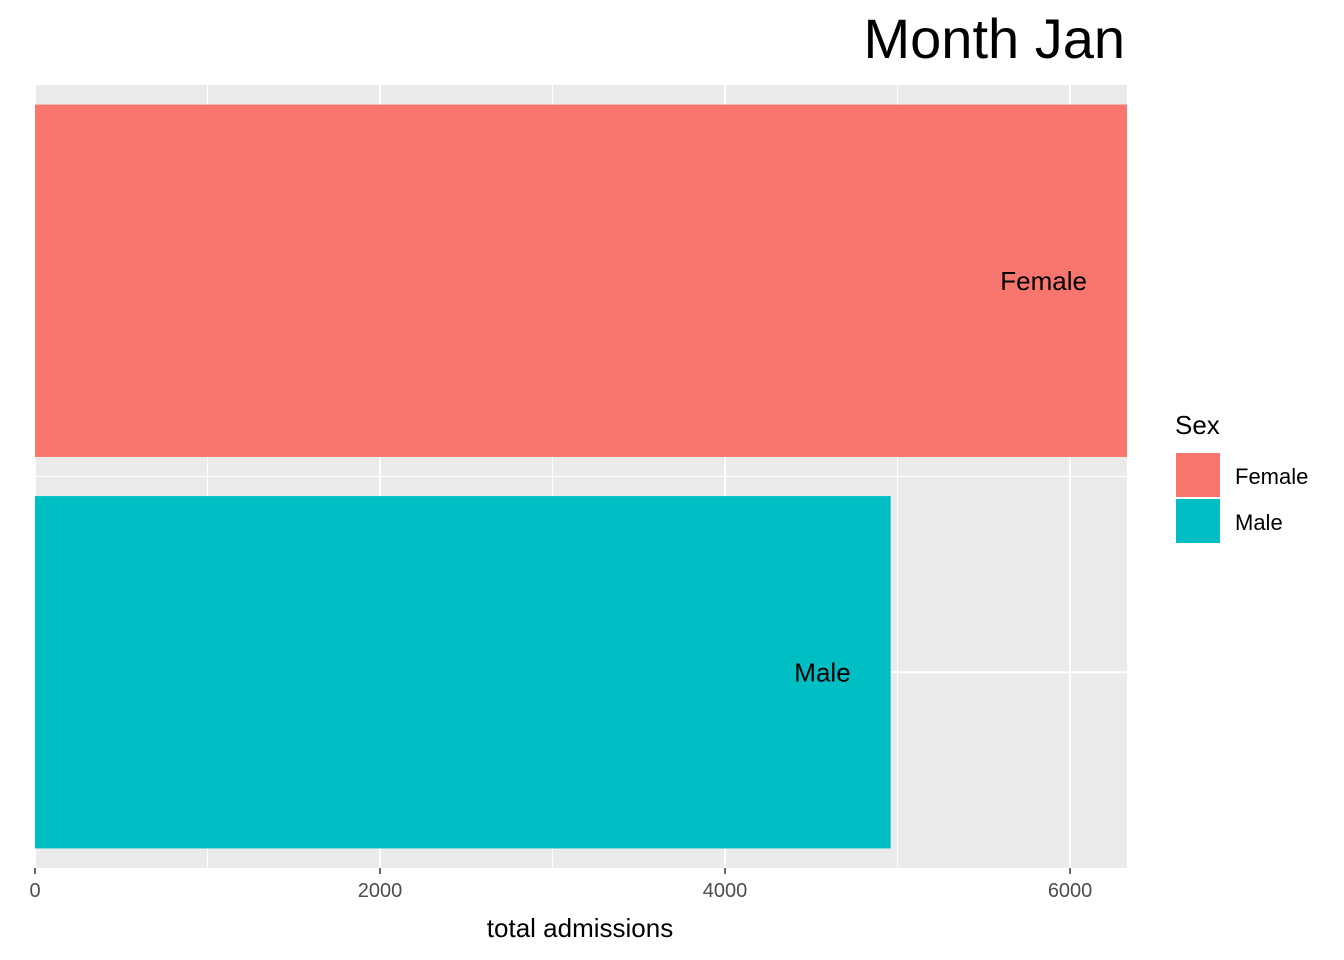 The image size is (1344, 960). What do you see at coordinates (822, 672) in the screenshot?
I see `bar-label-male: Male` at bounding box center [822, 672].